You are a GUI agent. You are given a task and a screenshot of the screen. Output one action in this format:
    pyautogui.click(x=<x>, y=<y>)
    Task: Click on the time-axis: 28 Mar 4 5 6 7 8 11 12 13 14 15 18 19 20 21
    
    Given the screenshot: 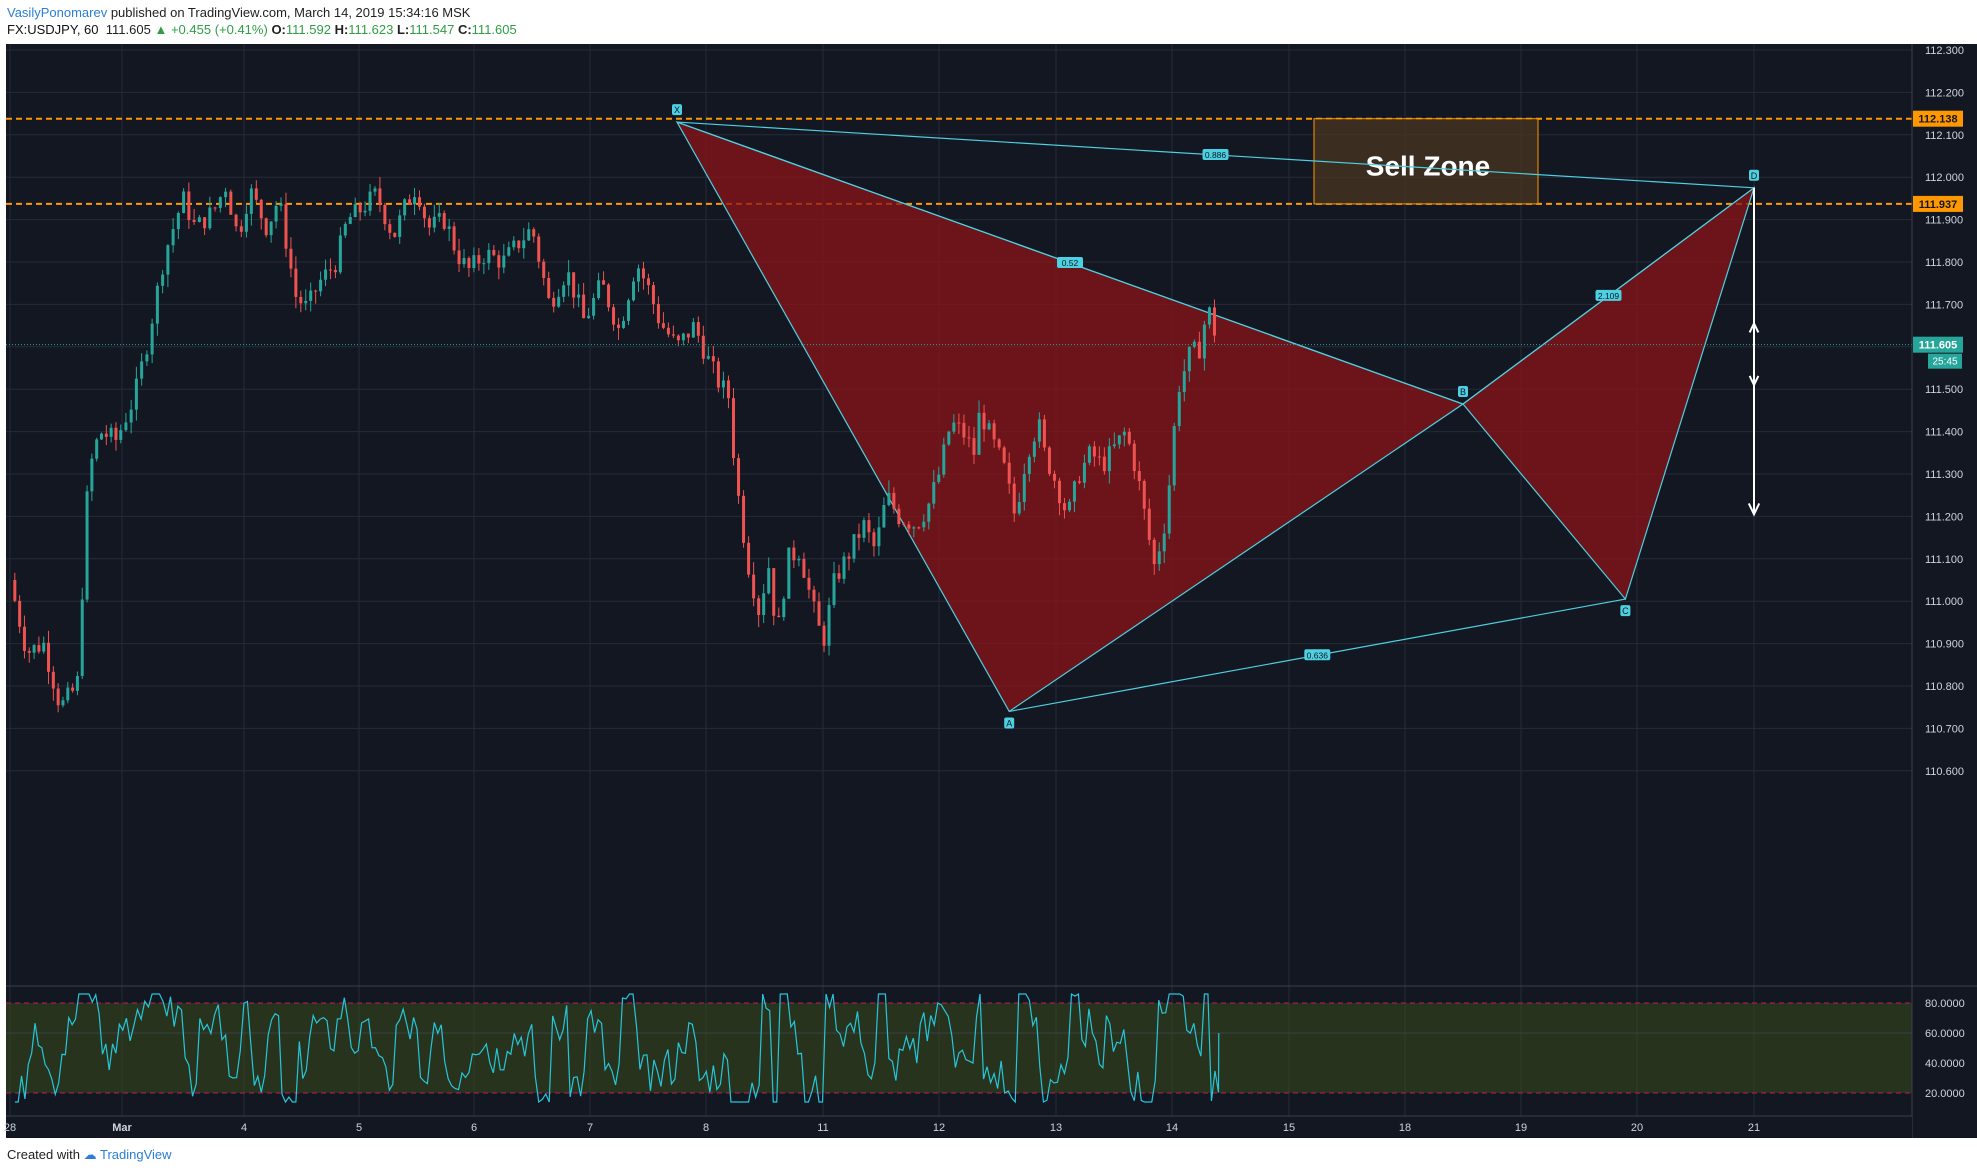 What is the action you would take?
    pyautogui.click(x=958, y=1126)
    